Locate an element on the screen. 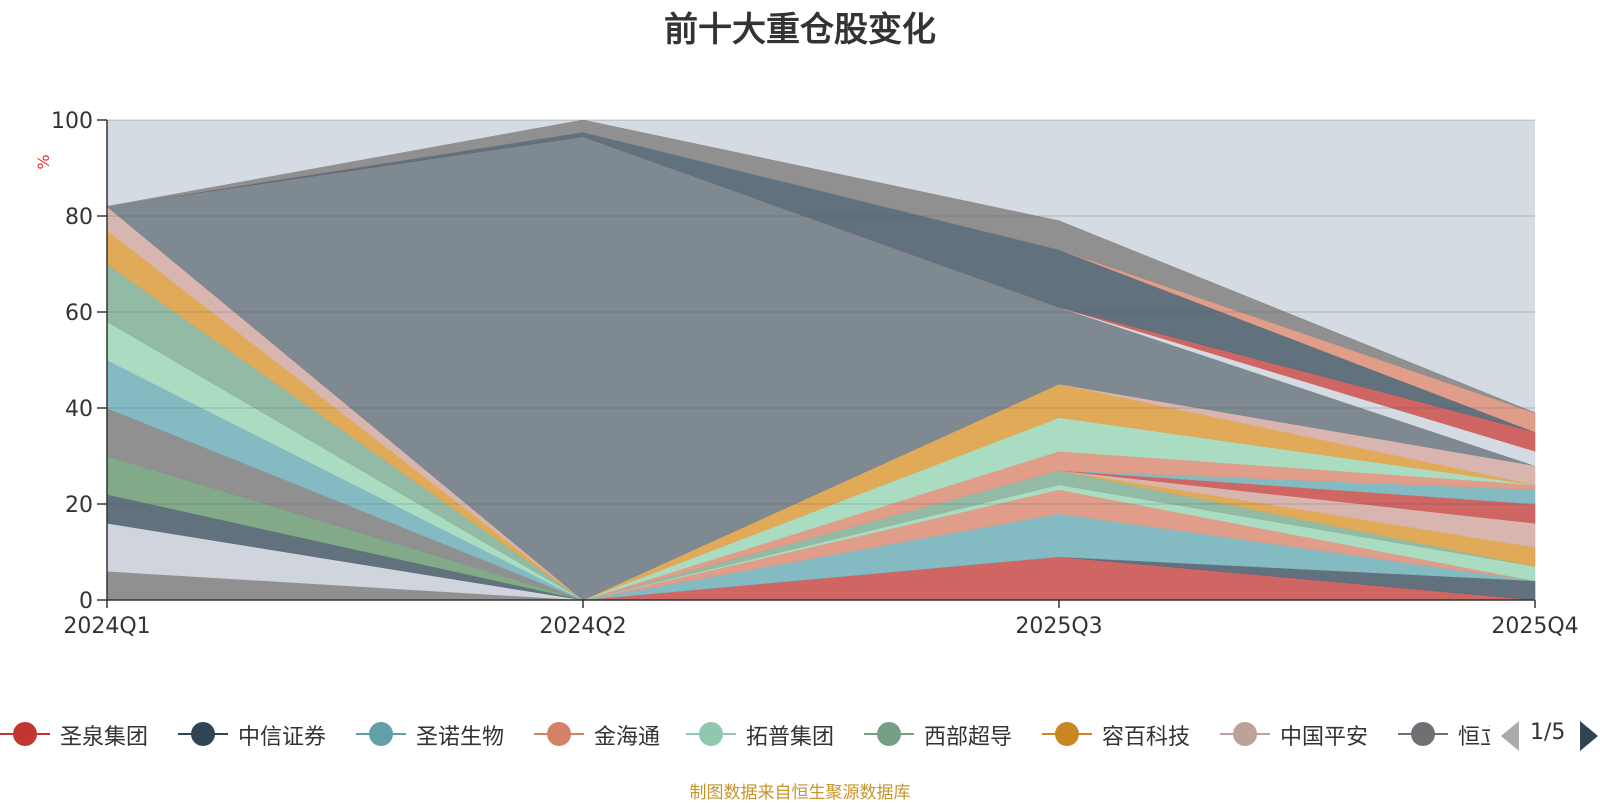 The width and height of the screenshot is (1600, 803). y-tick-label: 0 is located at coordinates (86, 601).